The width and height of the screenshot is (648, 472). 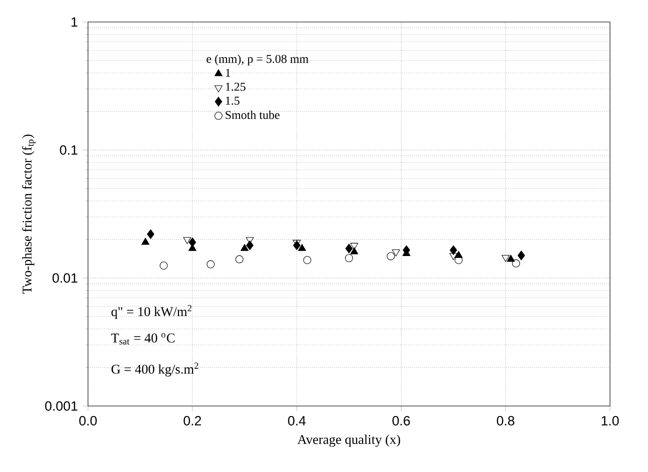 I want to click on x-tick-label: 0.0, so click(x=88, y=421).